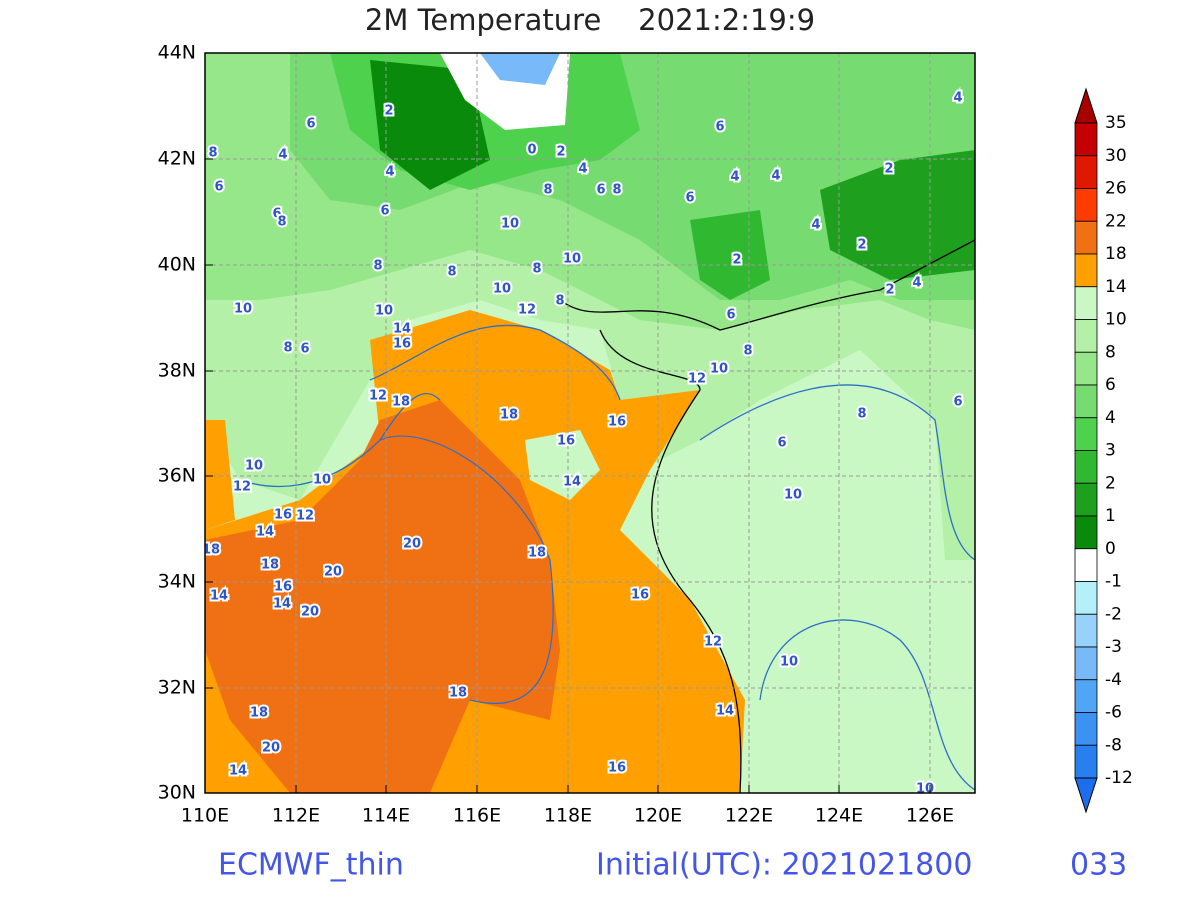 This screenshot has height=900, width=1200. I want to click on y-tick-label: 40N, so click(177, 265).